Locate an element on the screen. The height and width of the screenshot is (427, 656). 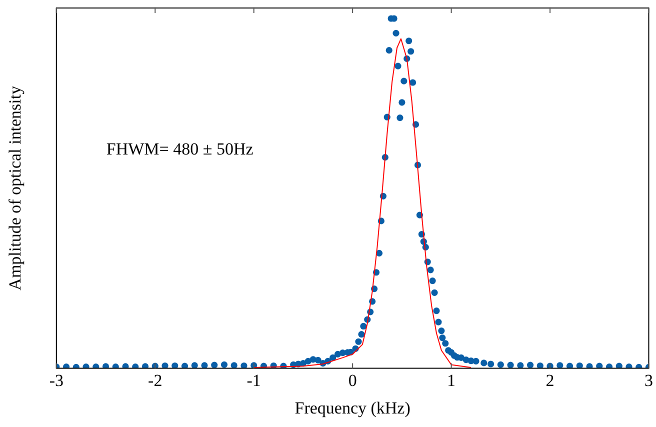
x-tick-label: 2 is located at coordinates (550, 380).